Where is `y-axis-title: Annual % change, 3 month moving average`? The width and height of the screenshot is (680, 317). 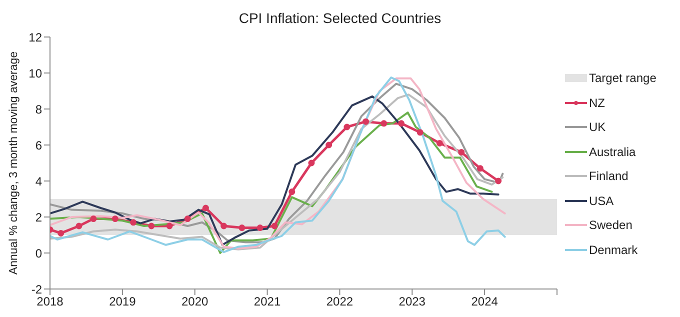 y-axis-title: Annual % change, 3 month moving average is located at coordinates (14, 163).